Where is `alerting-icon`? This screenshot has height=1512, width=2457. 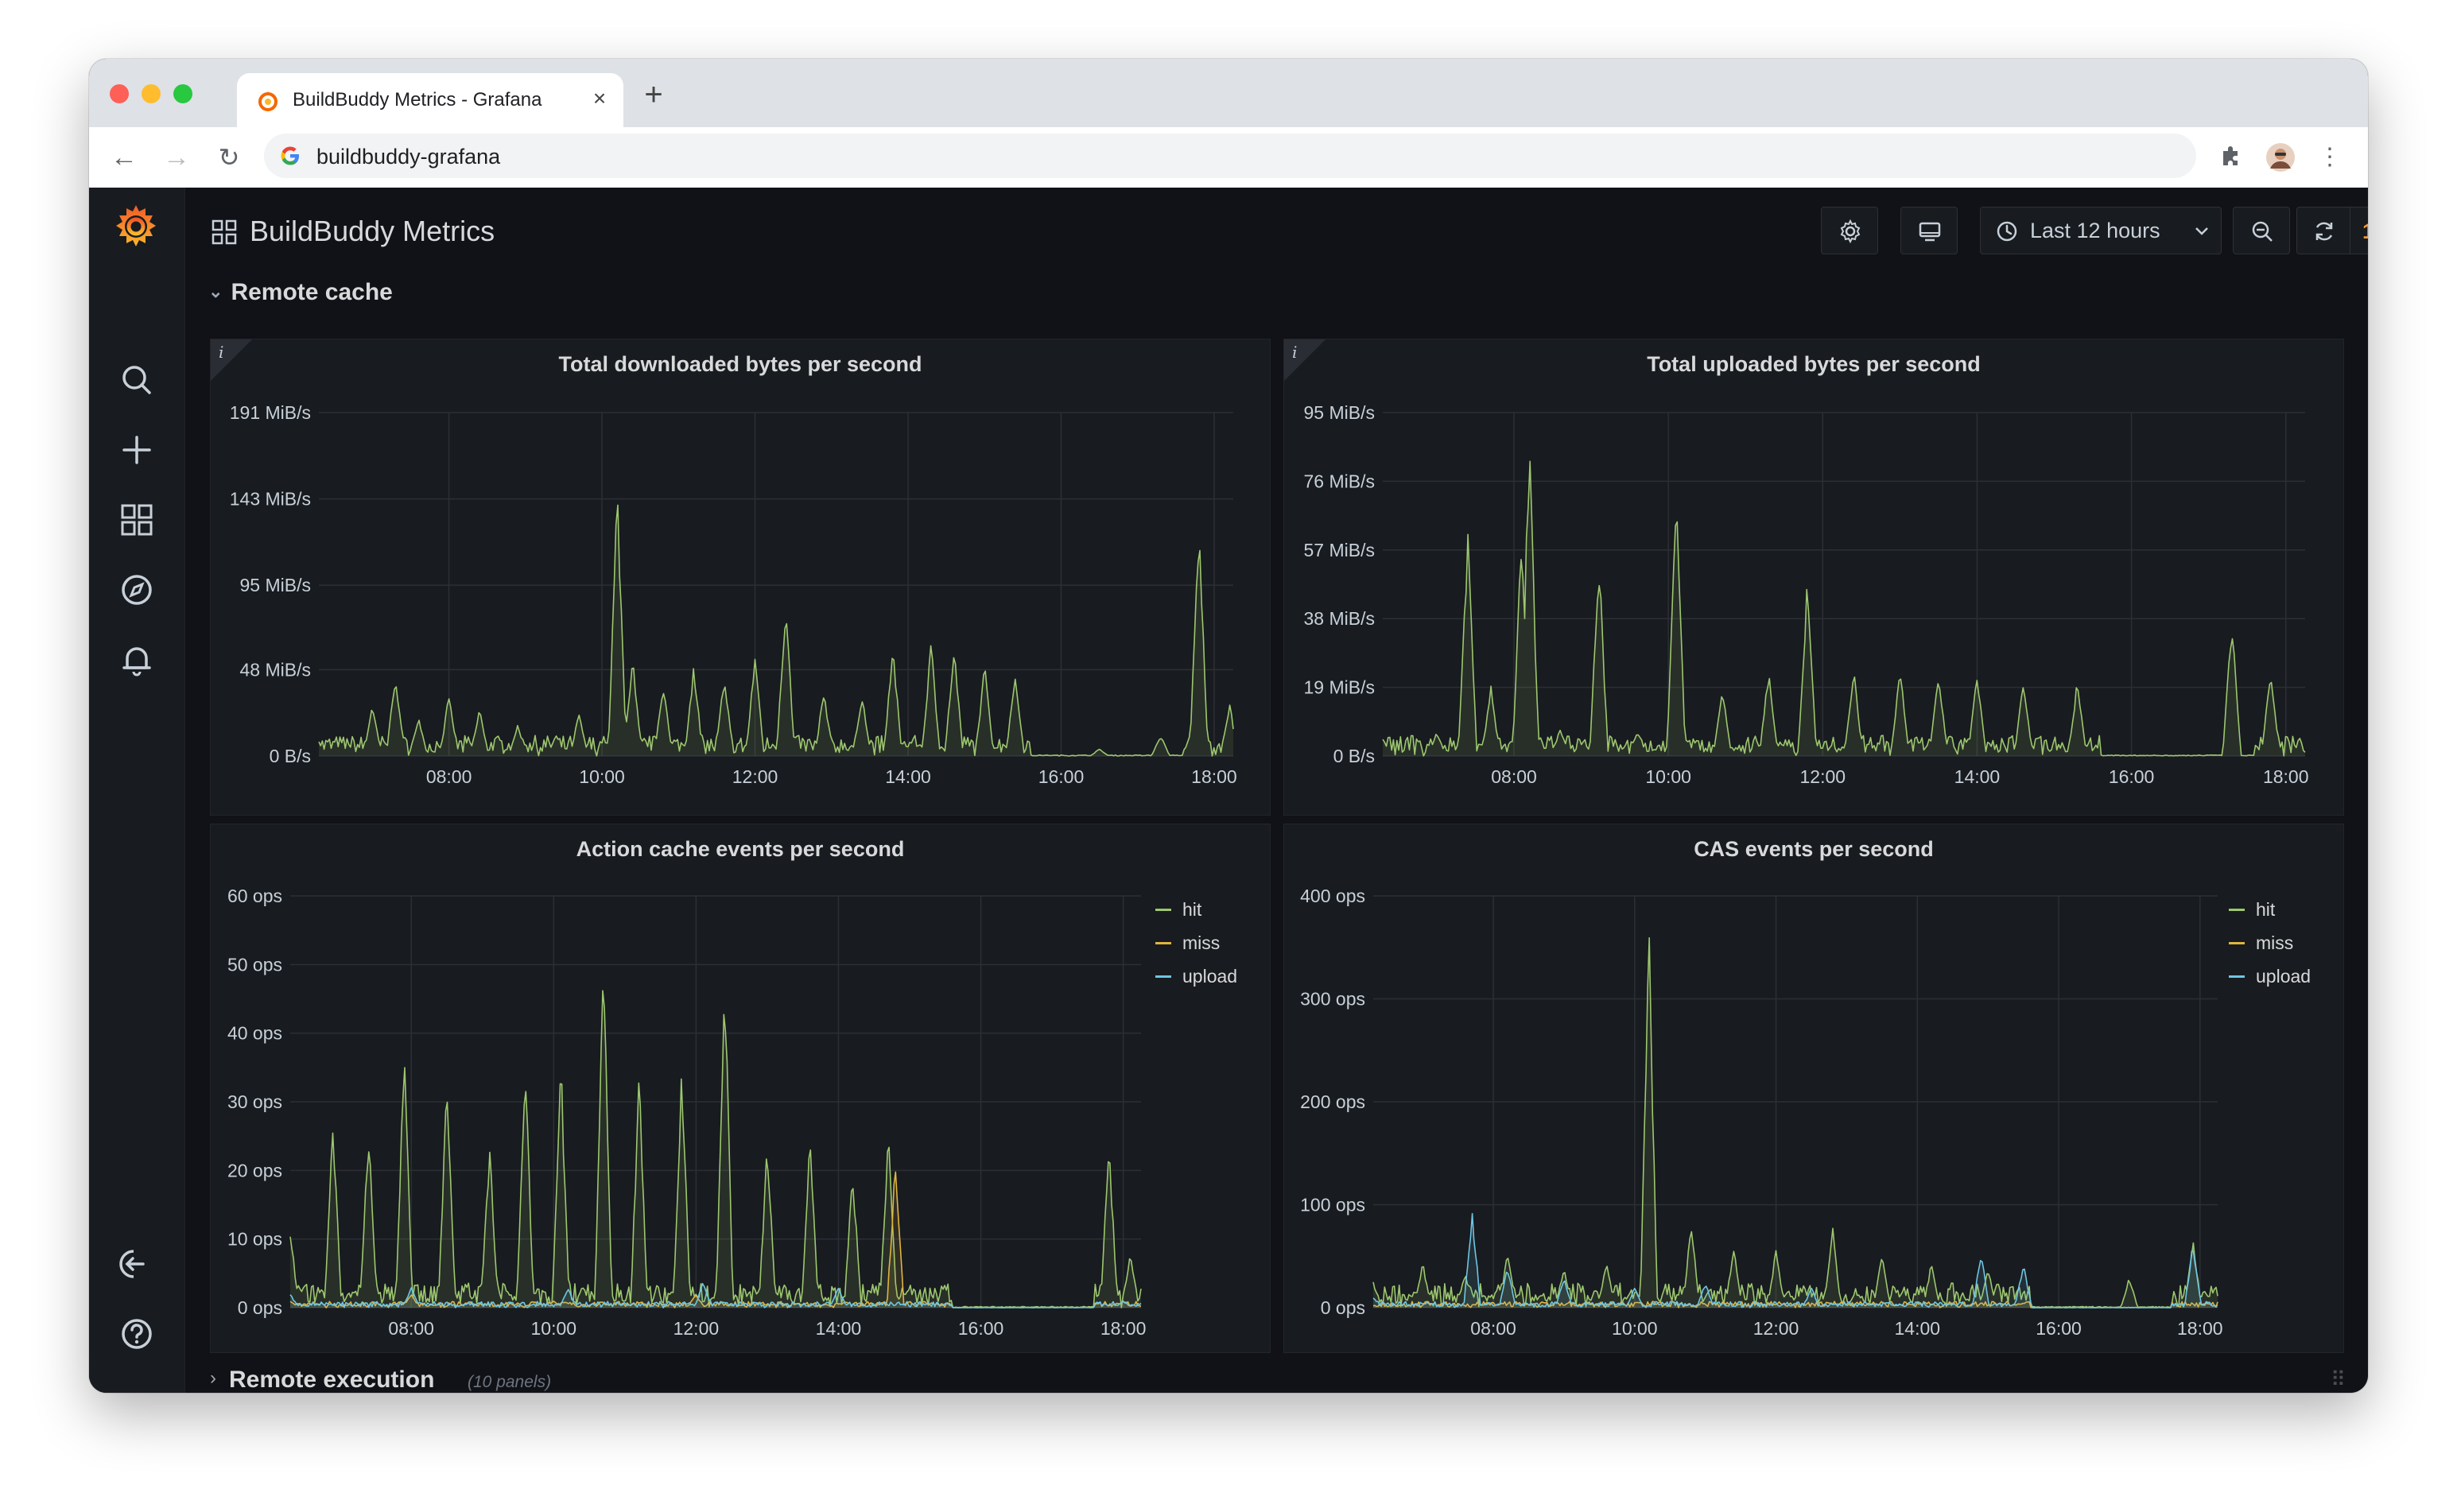 alerting-icon is located at coordinates (136, 659).